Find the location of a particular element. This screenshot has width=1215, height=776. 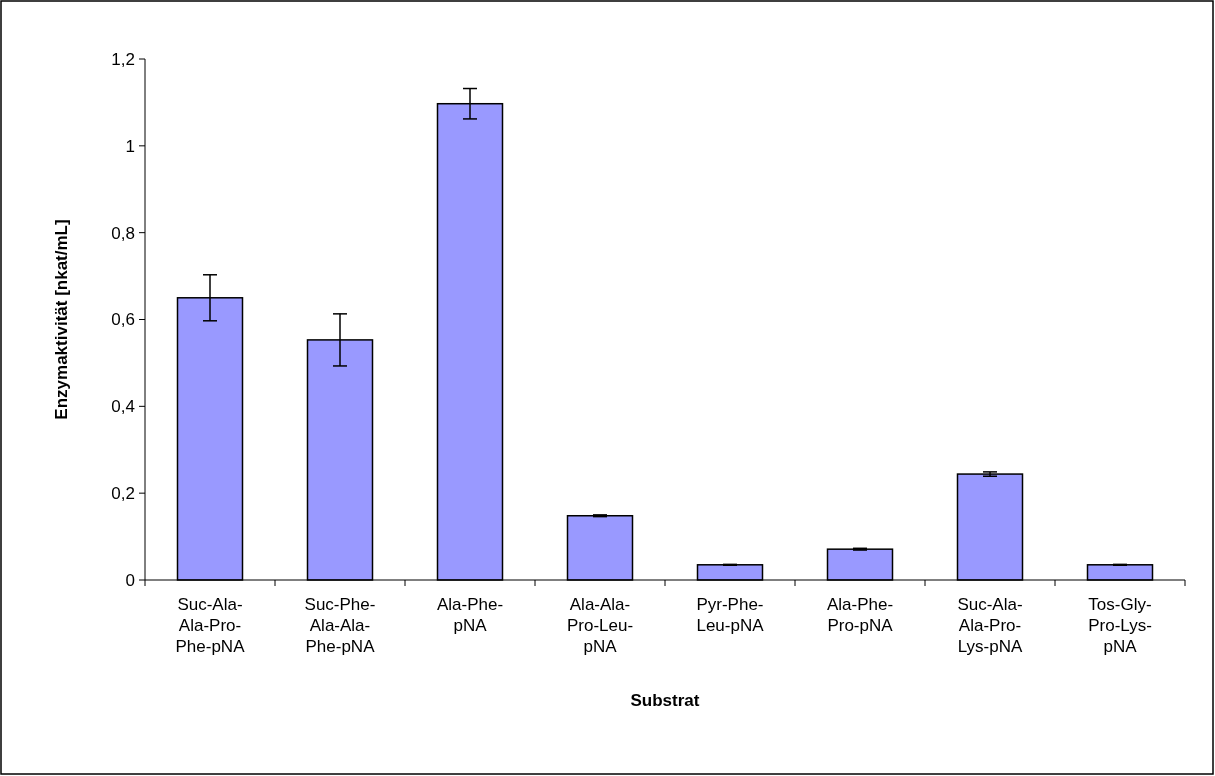

x-tick-label: Suc-Phe-Ala-Ala-Phe-pNA is located at coordinates (340, 625).